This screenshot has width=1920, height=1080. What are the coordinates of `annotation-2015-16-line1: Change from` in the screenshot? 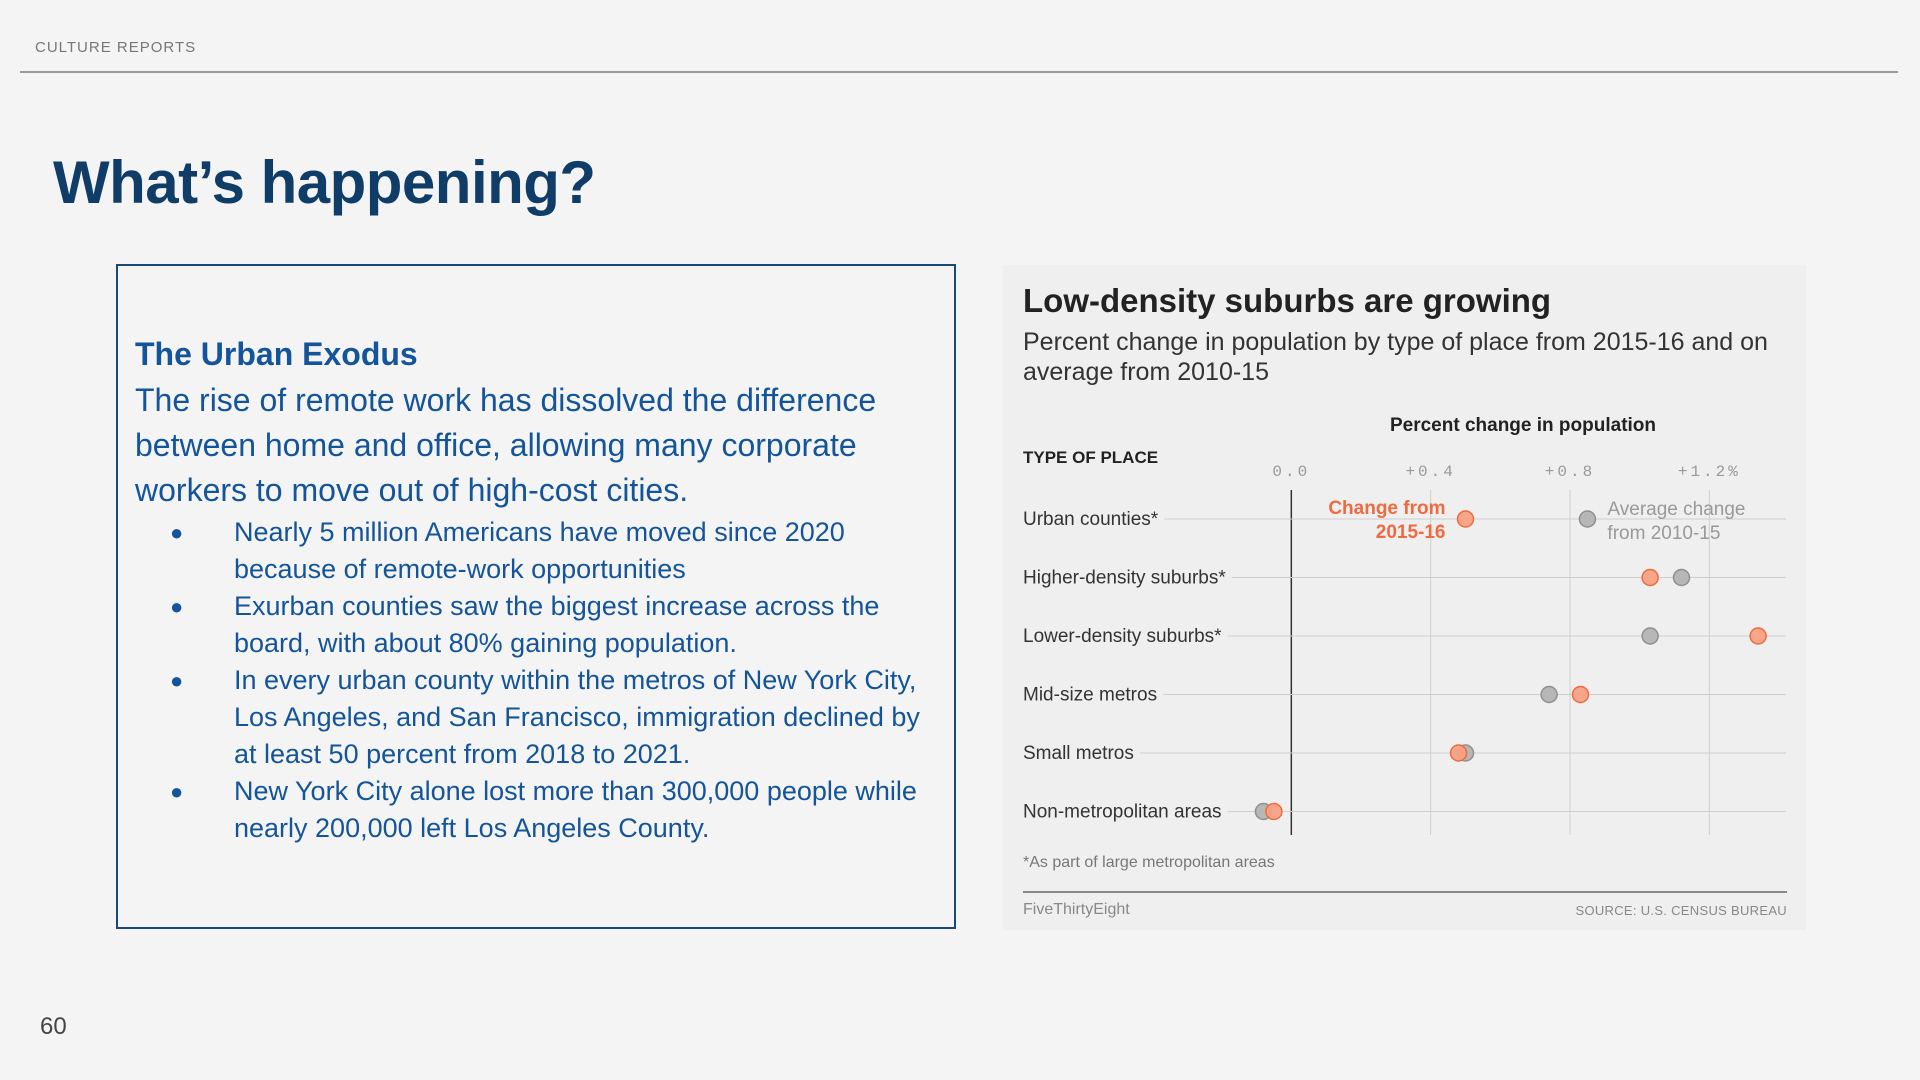 It's located at (1386, 508).